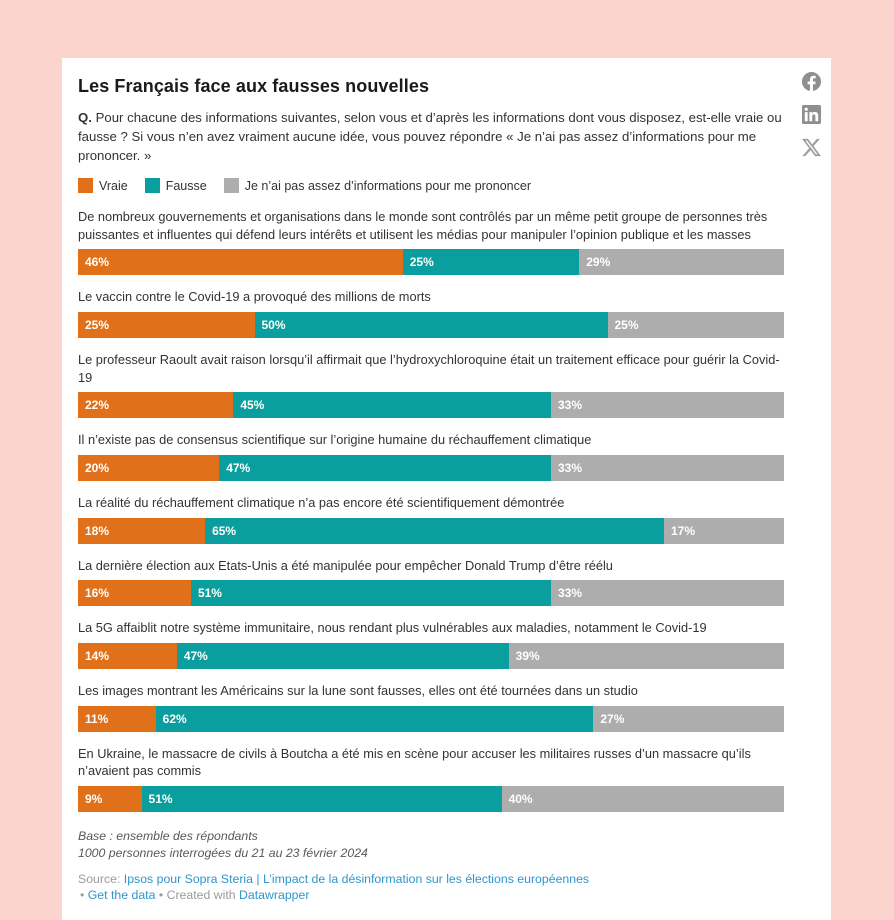 This screenshot has height=920, width=894. Describe the element at coordinates (695, 324) in the screenshot. I see `bar-segment-nsp: 25%` at that location.